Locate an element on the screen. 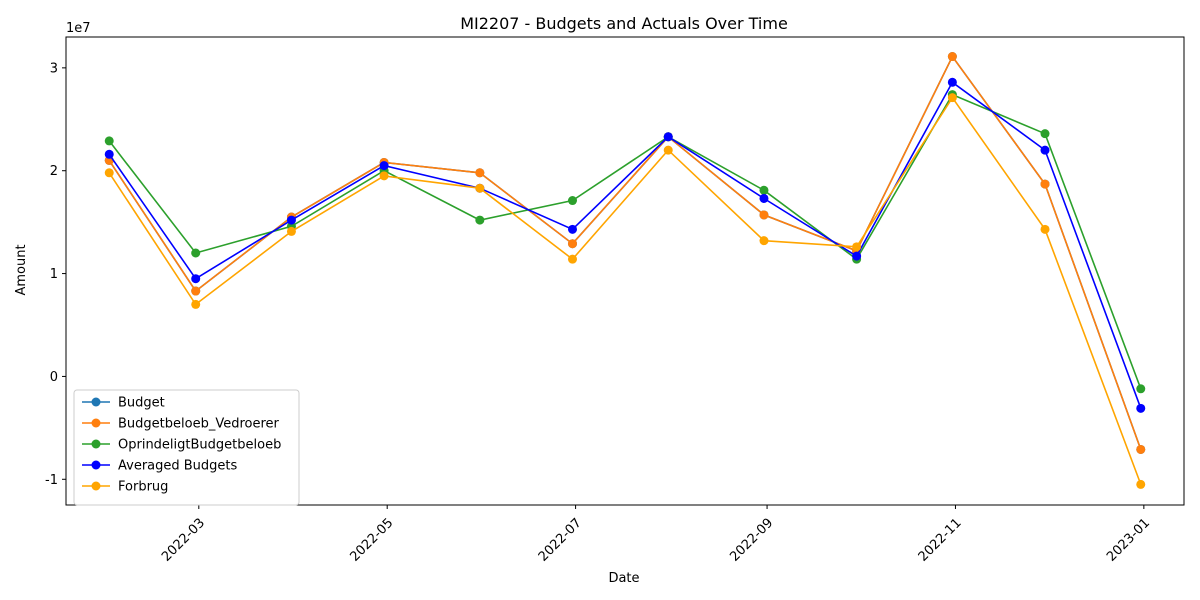 The height and width of the screenshot is (600, 1200). legend-box is located at coordinates (186, 447).